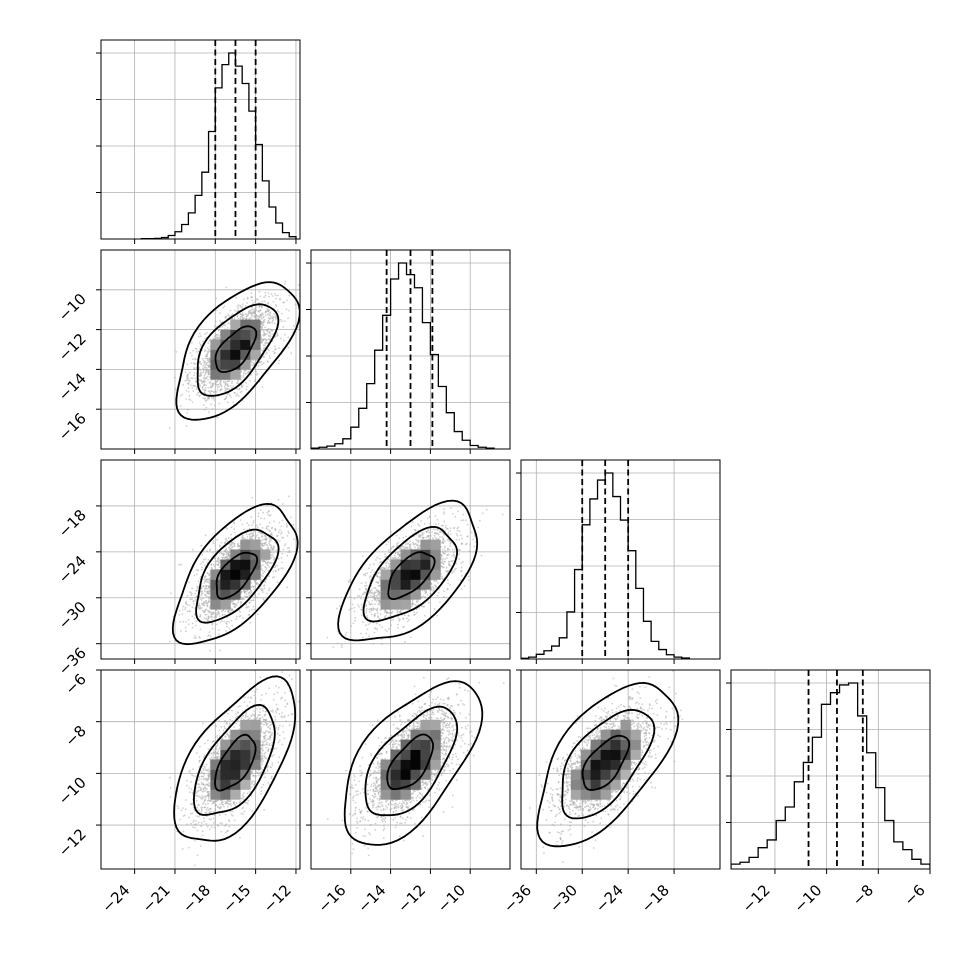 The image size is (970, 970). Describe the element at coordinates (75, 736) in the screenshot. I see `y-tick-label: −8` at that location.